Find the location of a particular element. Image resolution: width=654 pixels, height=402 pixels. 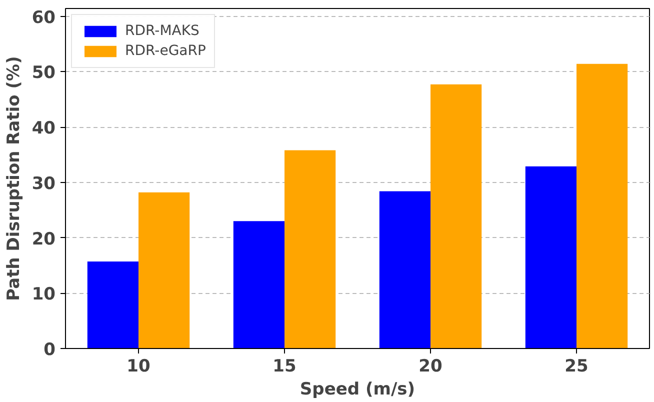

legend-label: RDR-eGaRP is located at coordinates (165, 51).